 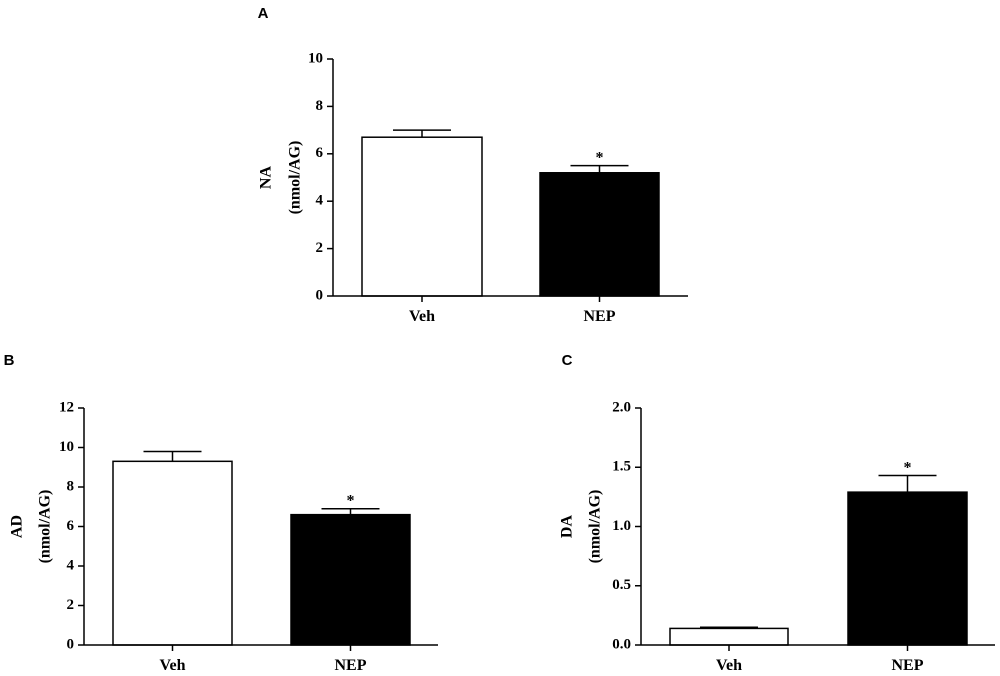 I want to click on panel-letter: A, so click(x=263, y=13).